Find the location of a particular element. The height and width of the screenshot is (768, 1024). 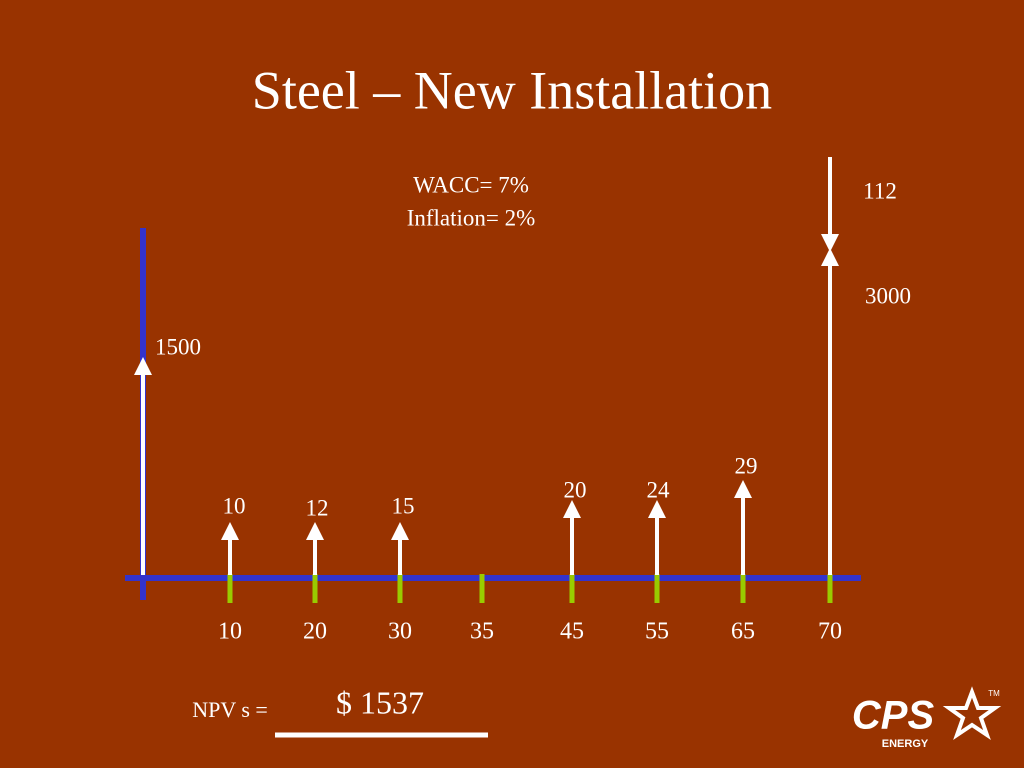

rate-note: WACC= 7% is located at coordinates (471, 184).